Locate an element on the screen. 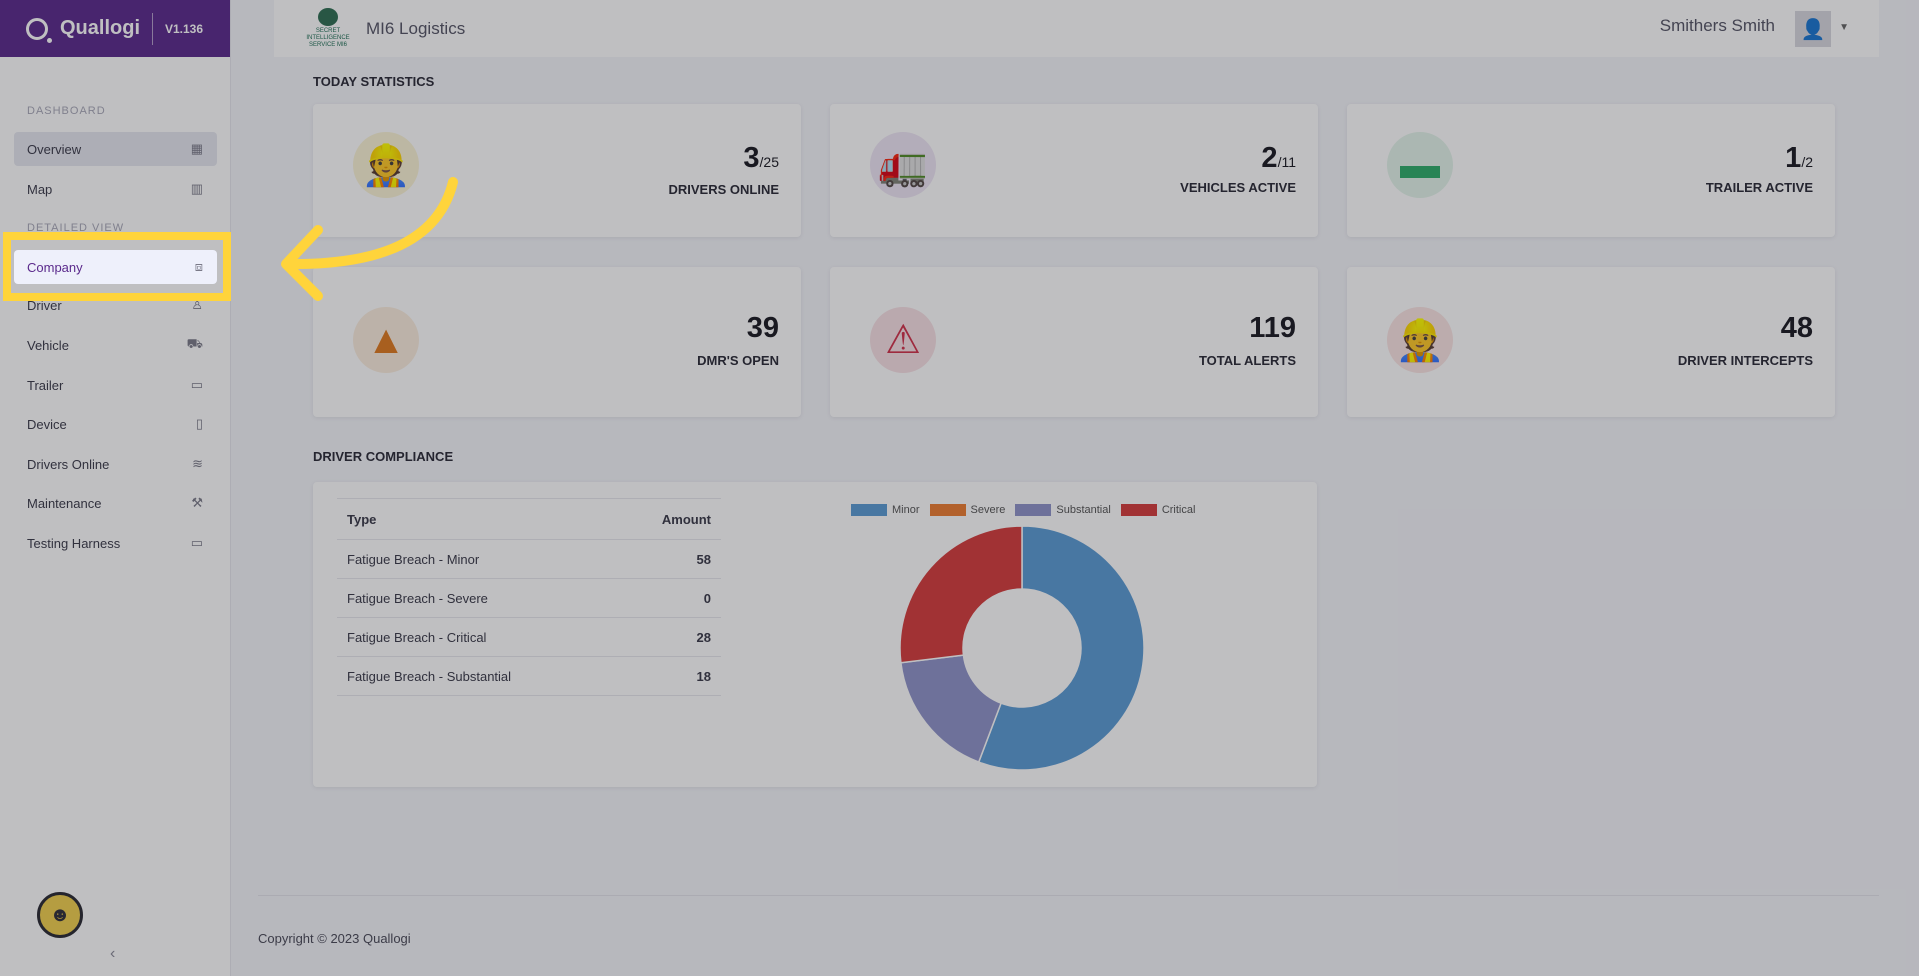 Image resolution: width=1919 pixels, height=976 pixels. footer-copyright: Copyright © 2023 Quallogi is located at coordinates (334, 938).